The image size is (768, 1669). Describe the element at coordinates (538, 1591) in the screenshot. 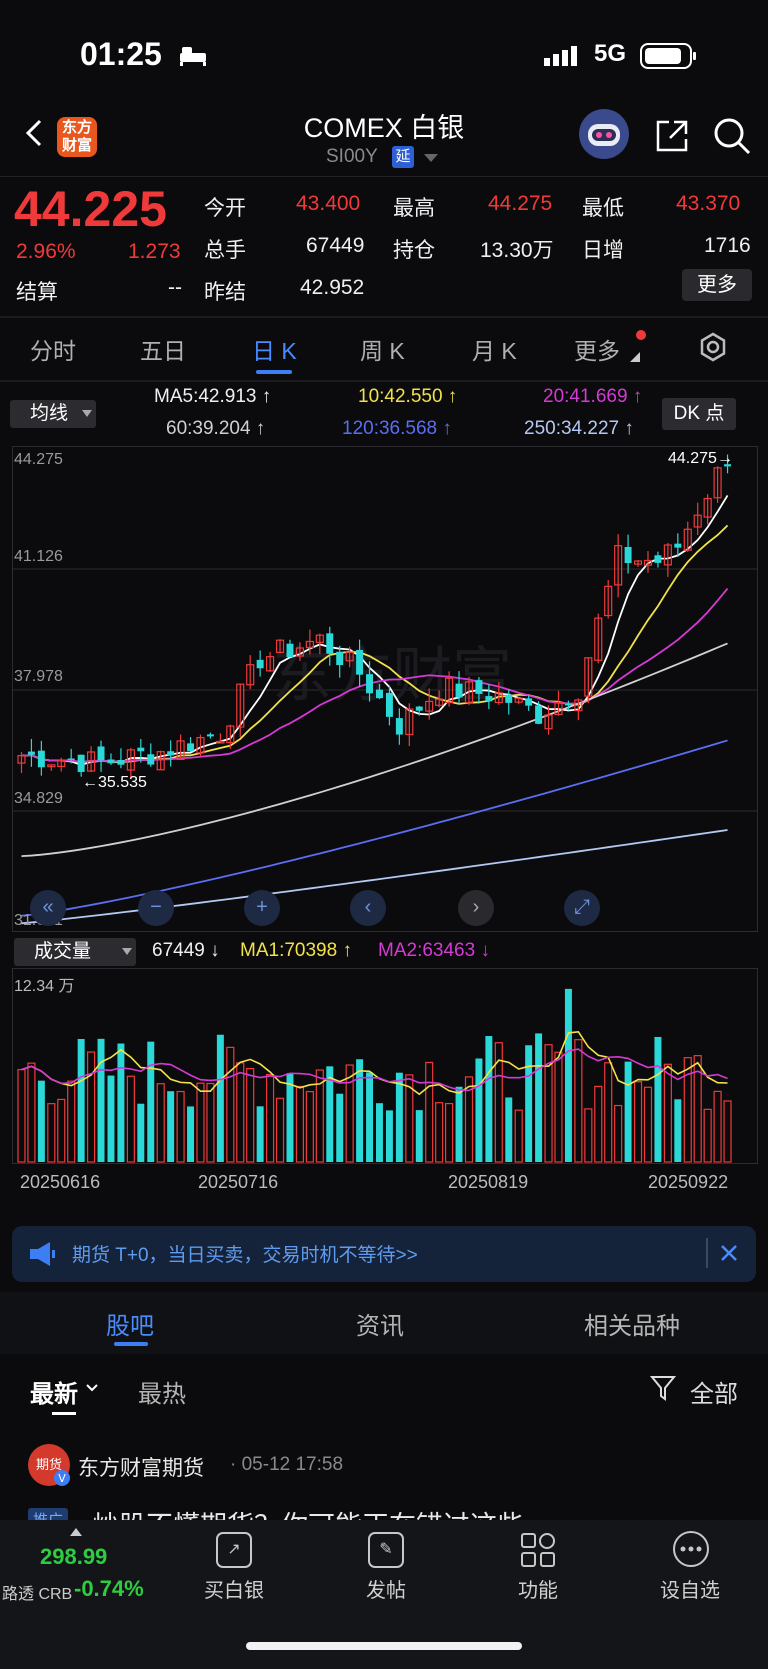

I see `functions-button: 功能` at that location.